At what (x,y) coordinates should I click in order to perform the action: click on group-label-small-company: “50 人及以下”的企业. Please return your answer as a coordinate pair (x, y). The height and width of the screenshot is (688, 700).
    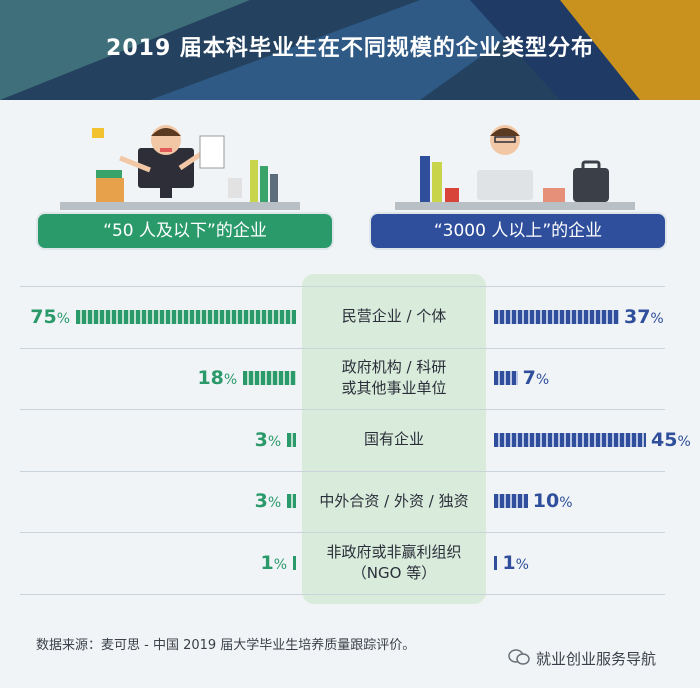
    Looking at the image, I should click on (185, 231).